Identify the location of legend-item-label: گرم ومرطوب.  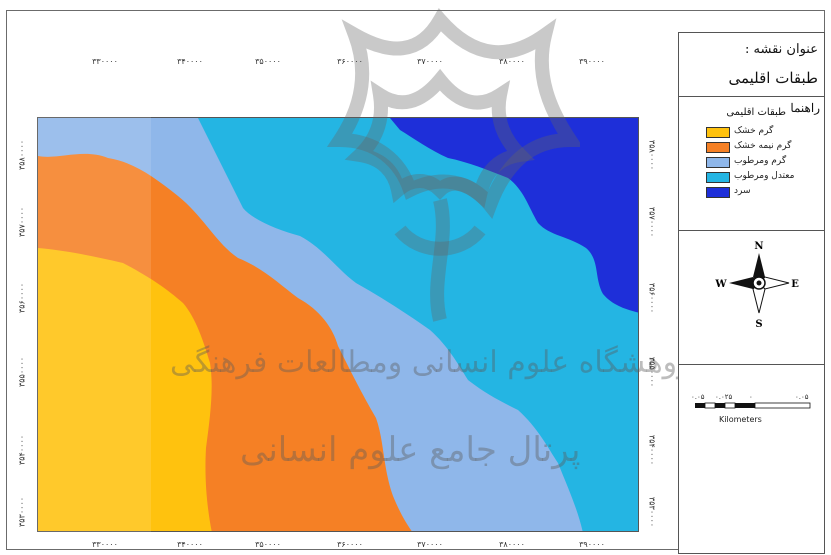
(760, 161).